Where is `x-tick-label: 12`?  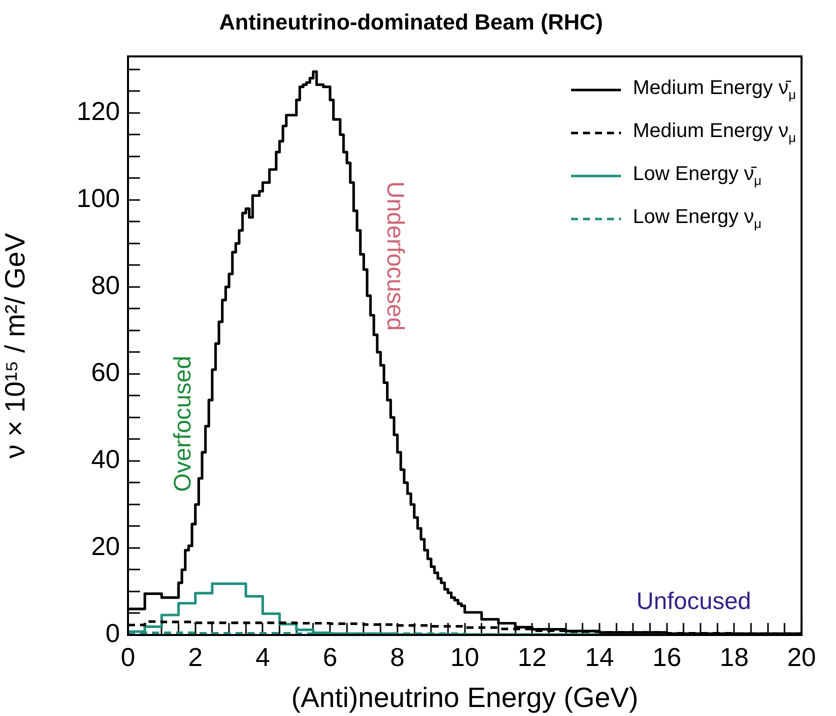
x-tick-label: 12 is located at coordinates (532, 657).